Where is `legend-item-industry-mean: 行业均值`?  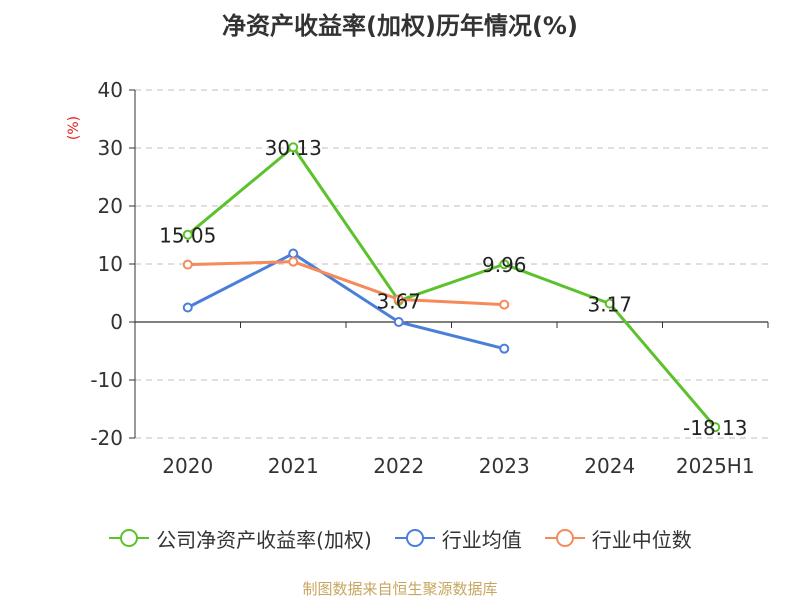
legend-item-industry-mean: 行业均值 is located at coordinates (458, 538).